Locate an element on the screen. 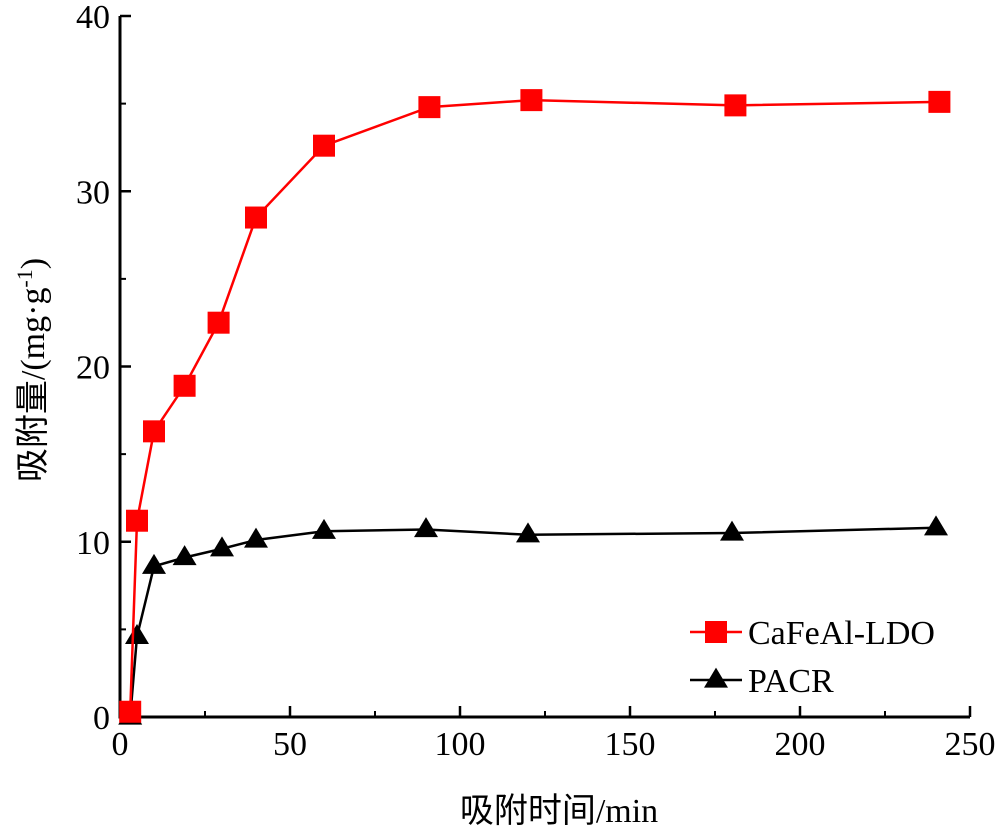  legend-item: PACR is located at coordinates (762, 681).